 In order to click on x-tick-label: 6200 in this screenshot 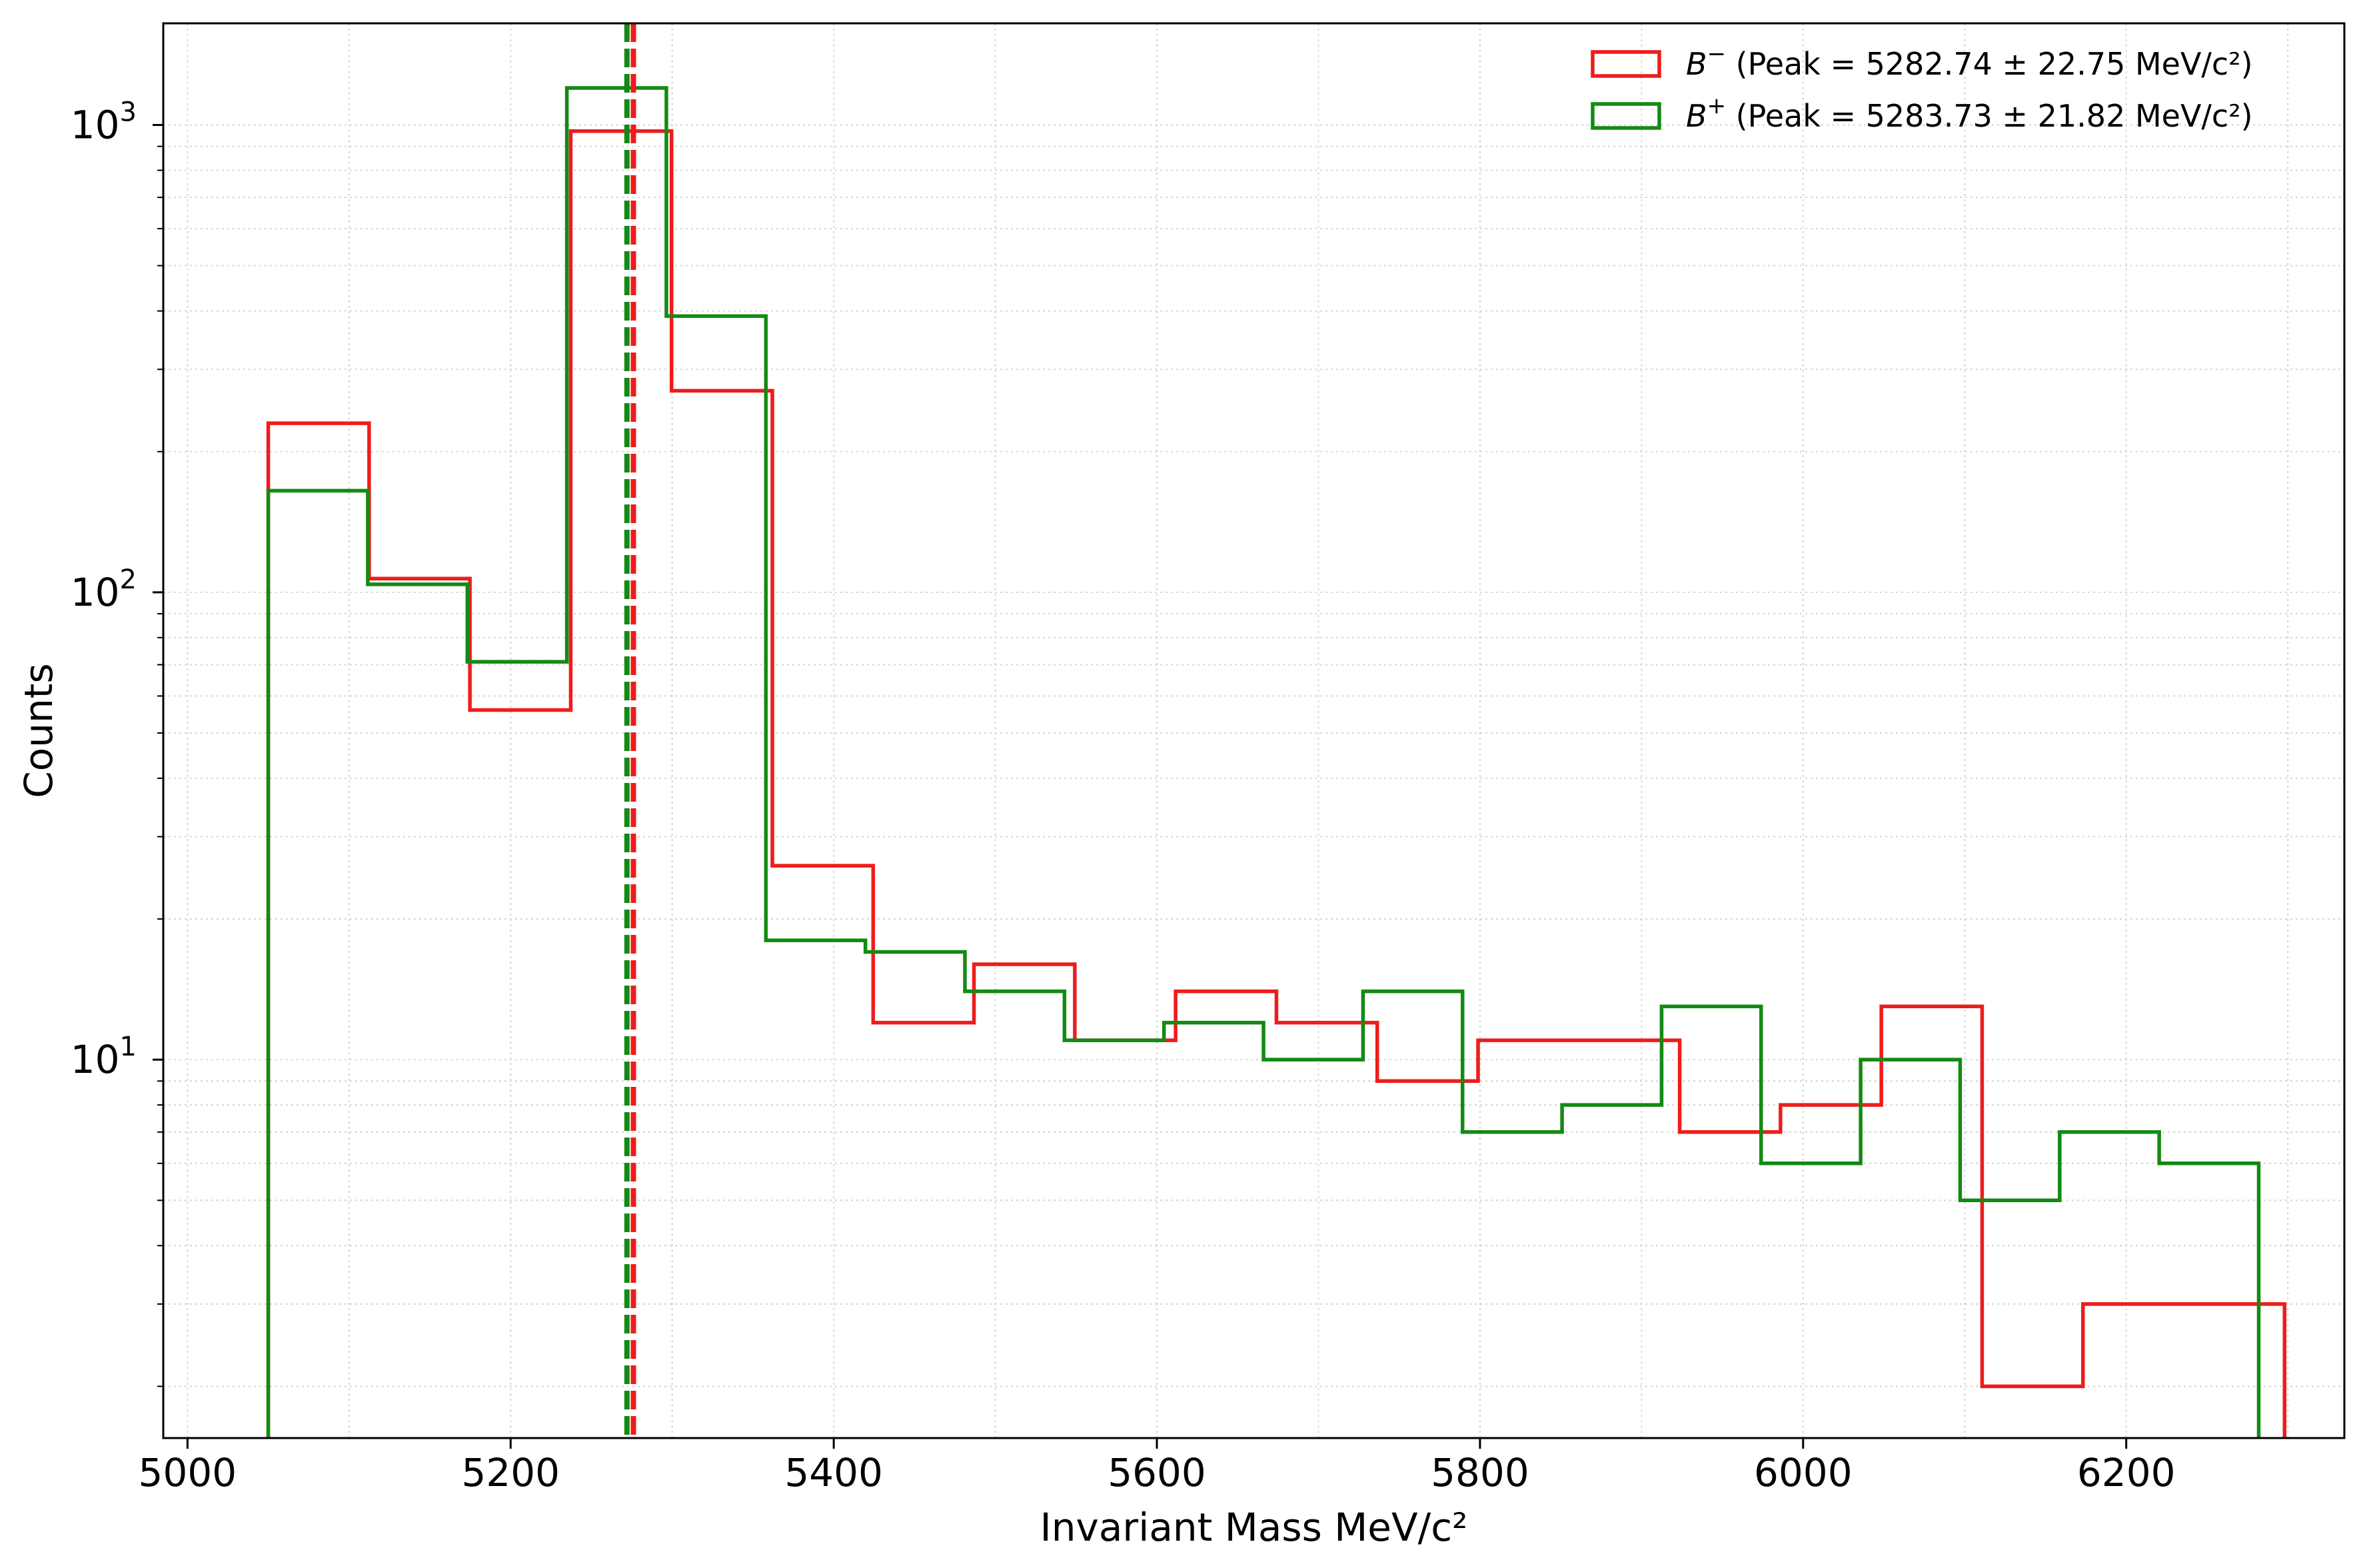, I will do `click(2126, 1472)`.